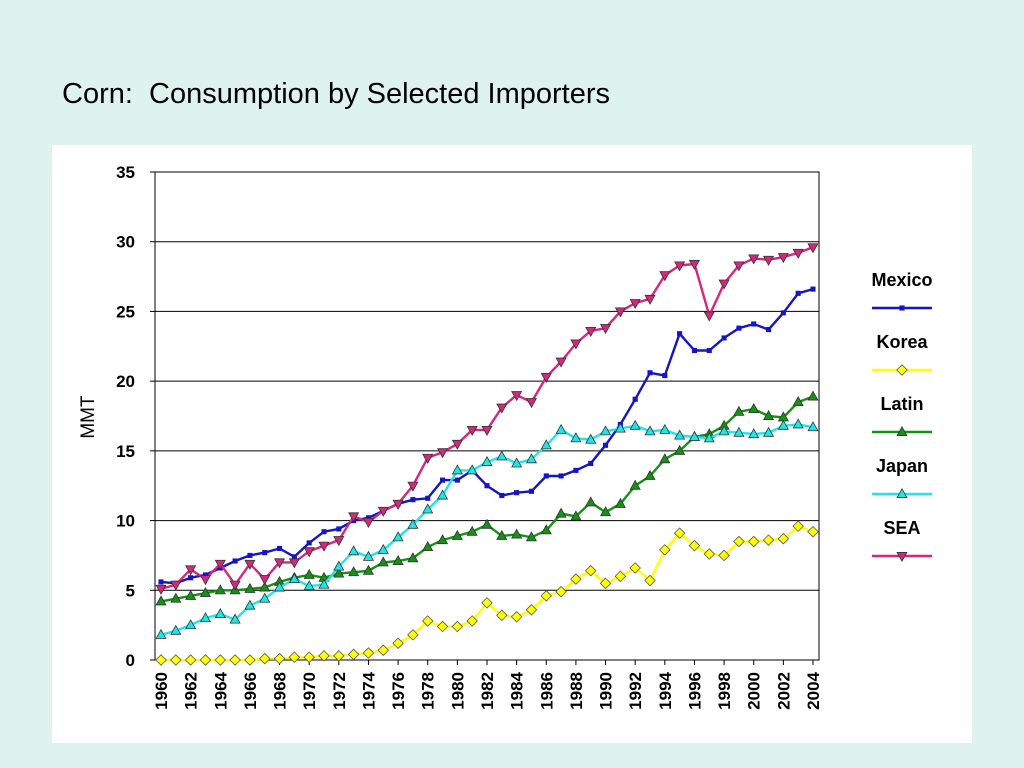  Describe the element at coordinates (902, 466) in the screenshot. I see `legend-label: Japan` at that location.